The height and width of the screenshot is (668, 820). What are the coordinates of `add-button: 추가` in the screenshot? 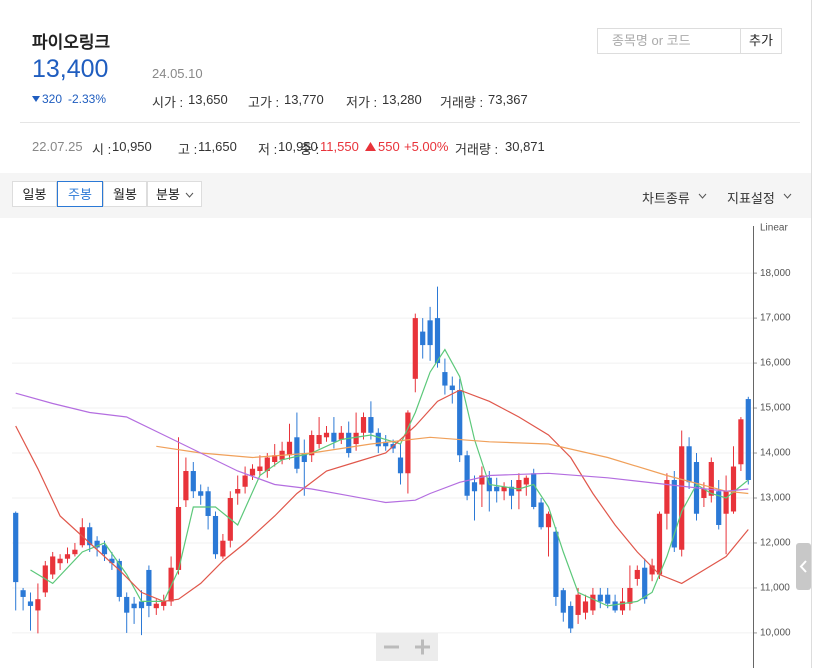 It's located at (761, 41).